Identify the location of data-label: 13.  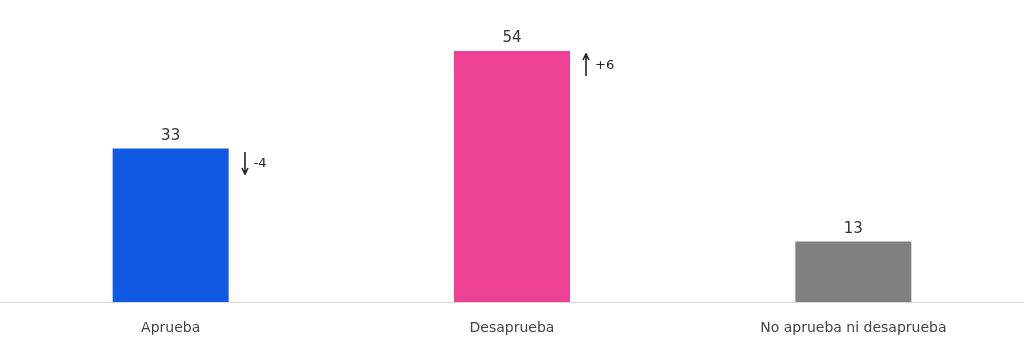
(853, 228).